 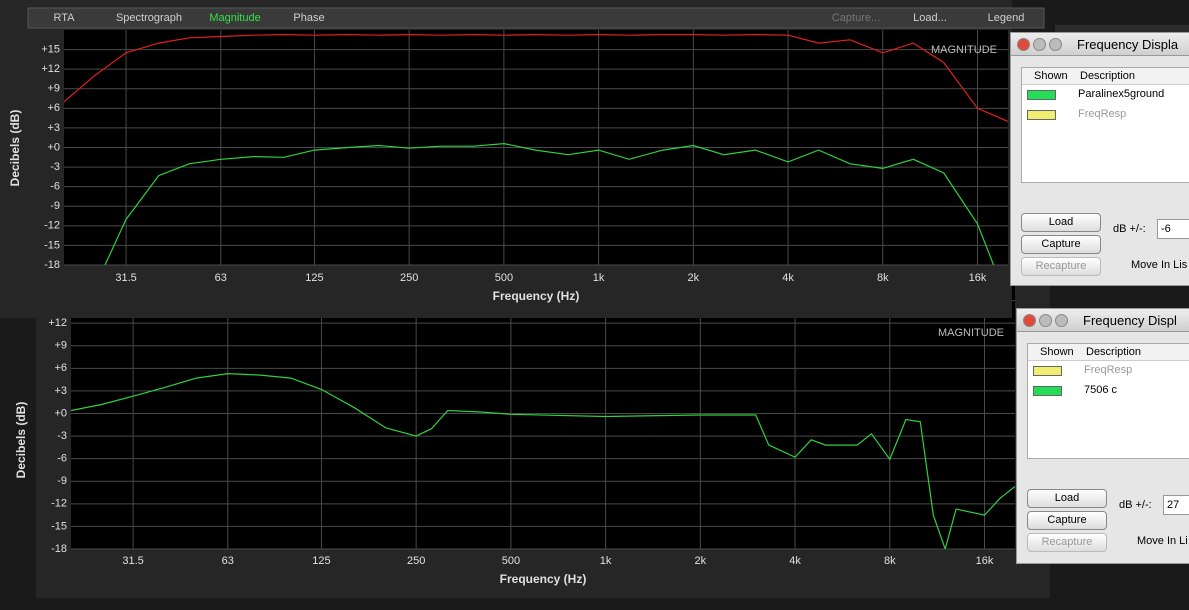 What do you see at coordinates (149, 18) in the screenshot?
I see `tab: Spectrograph` at bounding box center [149, 18].